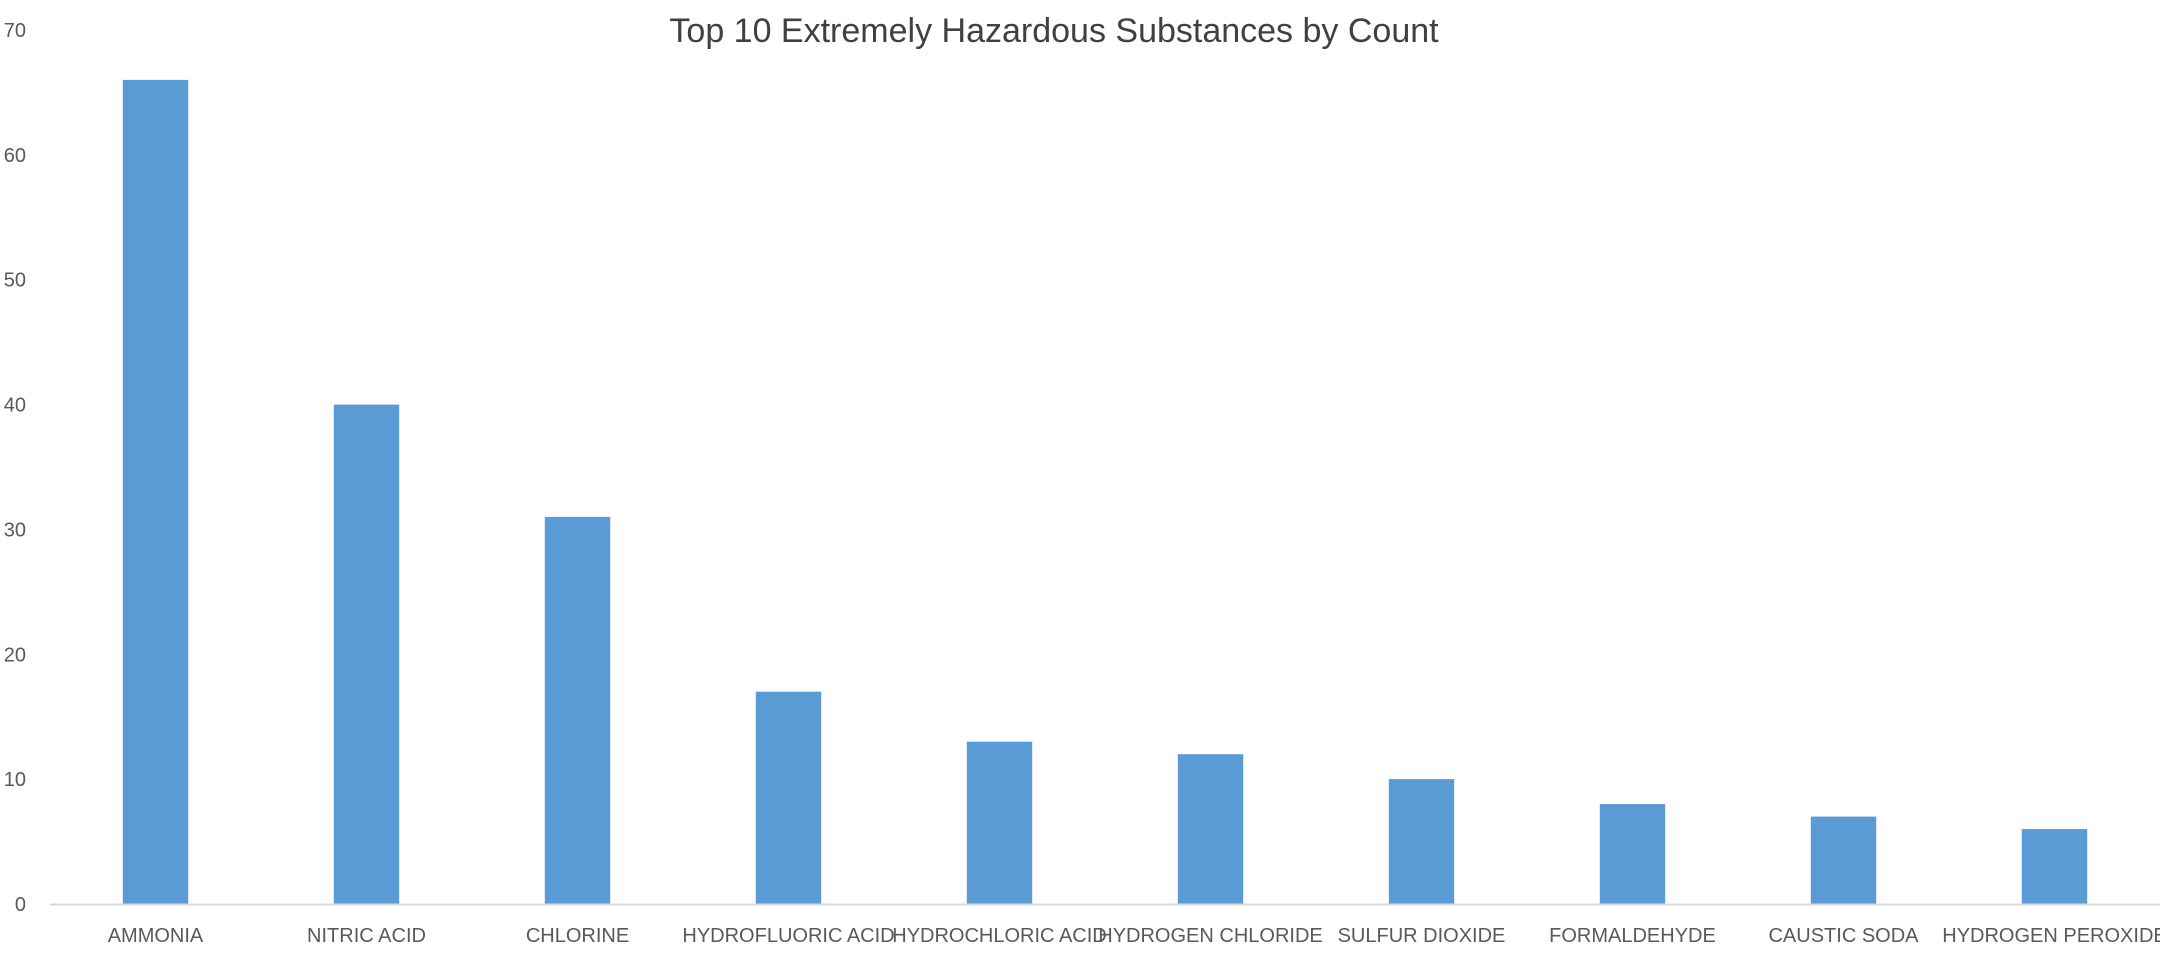 The height and width of the screenshot is (973, 2160). I want to click on y-tick-label: 20, so click(15, 655).